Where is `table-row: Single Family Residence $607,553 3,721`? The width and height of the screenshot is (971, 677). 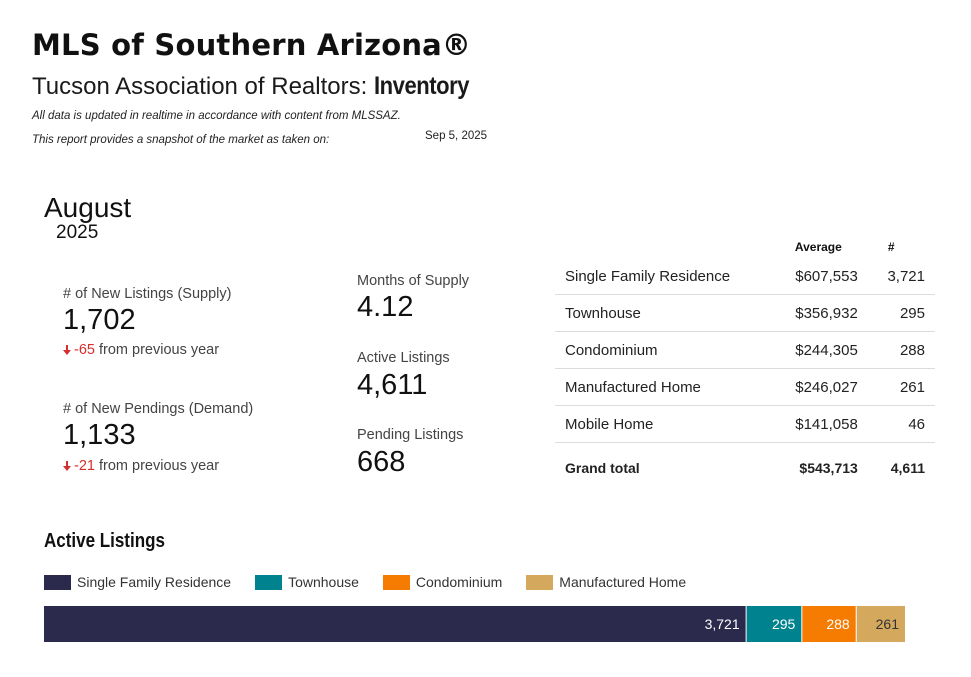
table-row: Single Family Residence $607,553 3,721 is located at coordinates (745, 276).